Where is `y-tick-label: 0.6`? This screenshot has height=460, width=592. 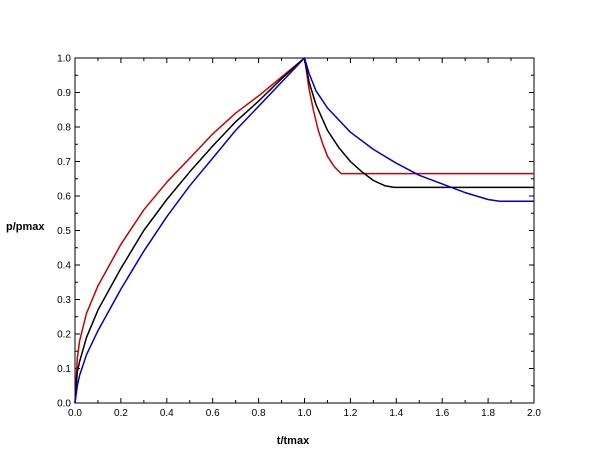
y-tick-label: 0.6 is located at coordinates (64, 197).